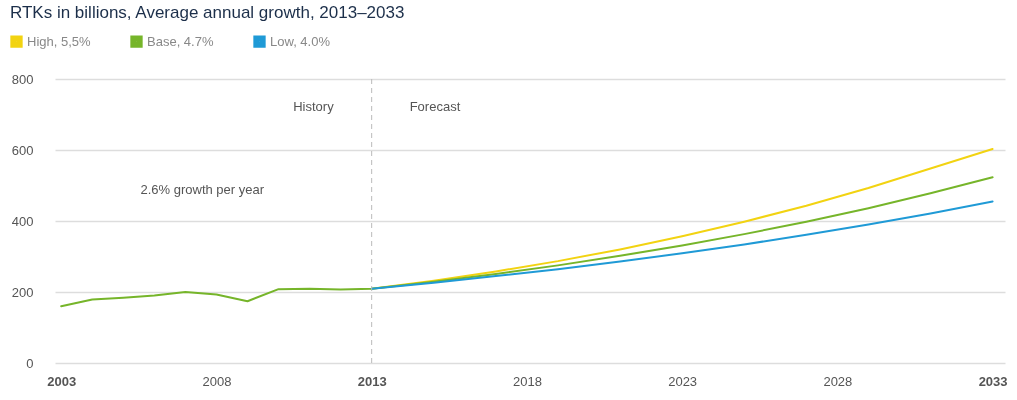 The height and width of the screenshot is (400, 1017). Describe the element at coordinates (683, 381) in the screenshot. I see `x-tick-label: 2023` at that location.